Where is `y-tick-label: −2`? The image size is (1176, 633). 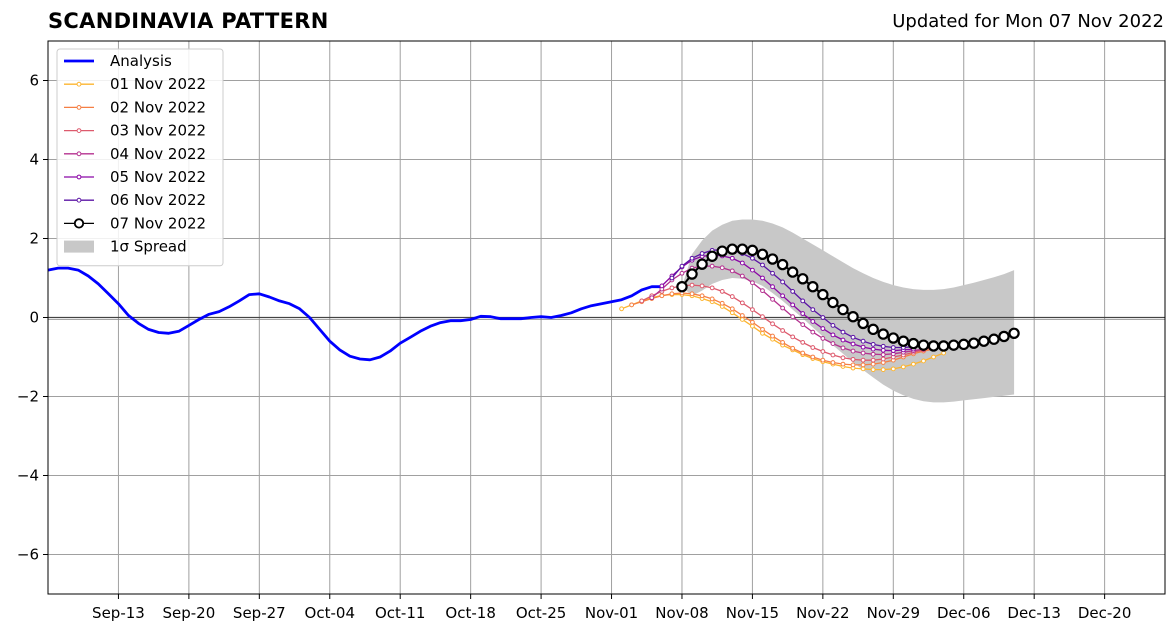
y-tick-label: −2 is located at coordinates (28, 397).